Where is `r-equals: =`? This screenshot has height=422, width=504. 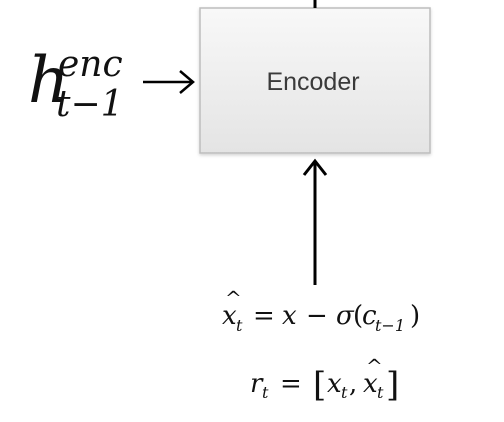 r-equals: = is located at coordinates (291, 384).